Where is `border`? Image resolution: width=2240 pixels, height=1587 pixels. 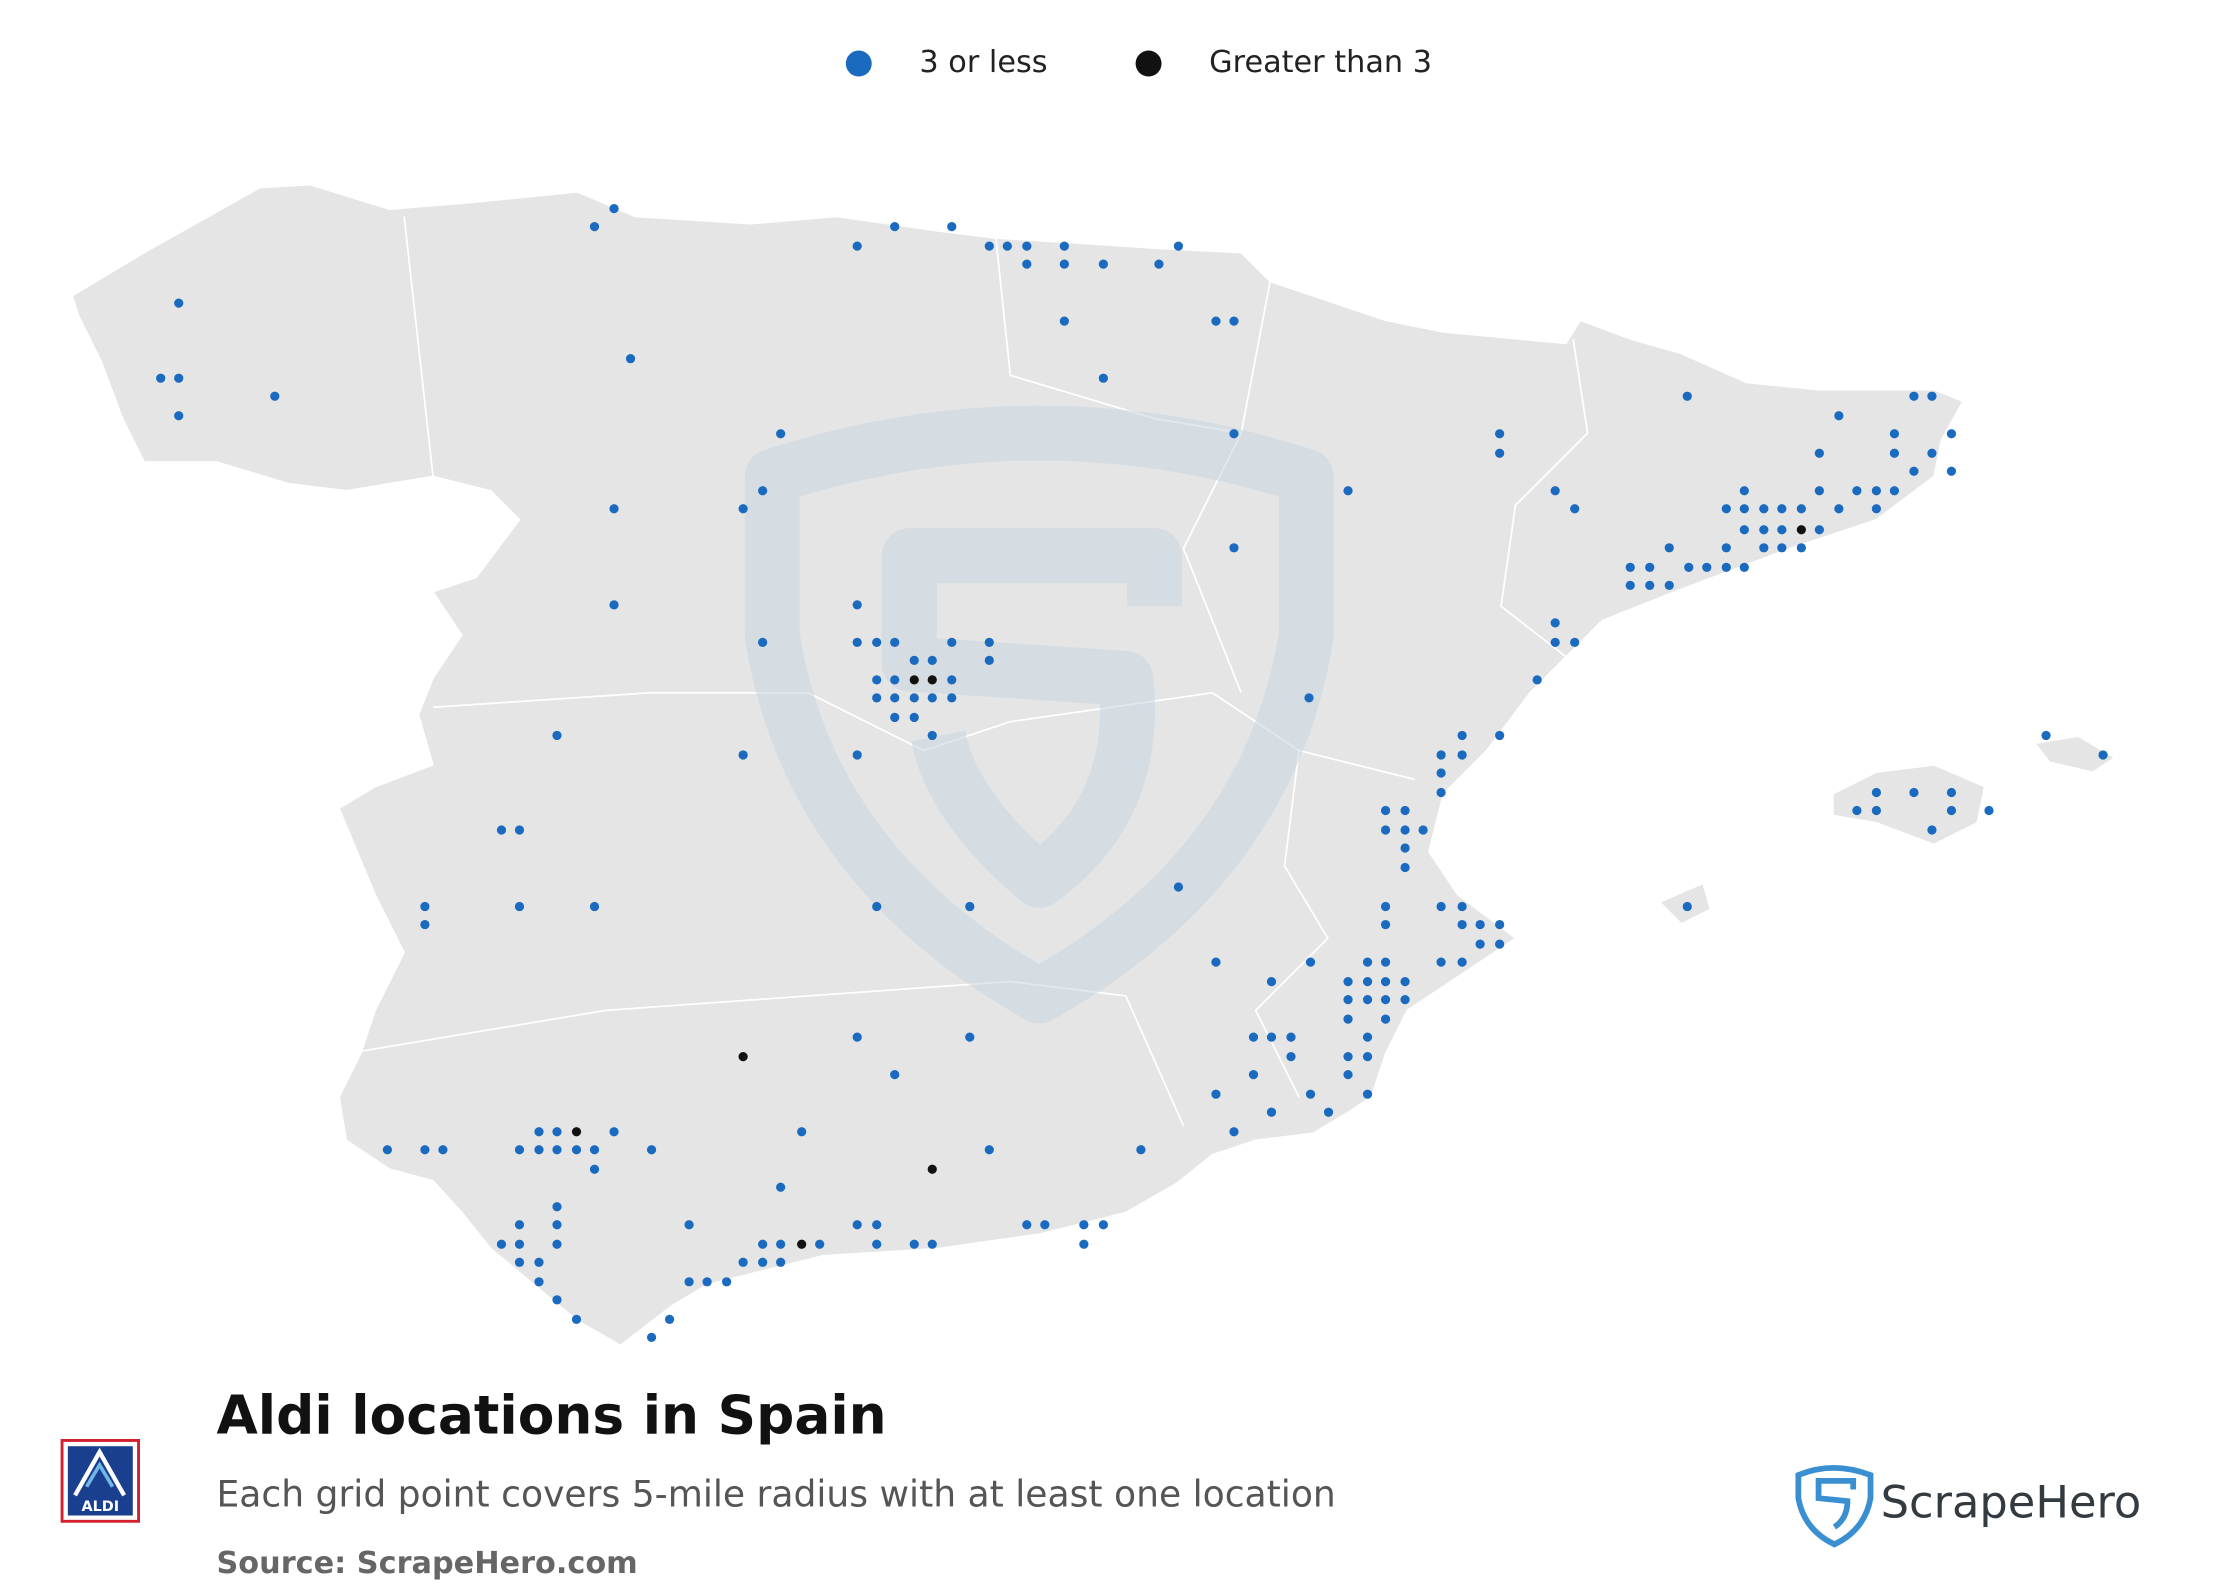 border is located at coordinates (1226, 487).